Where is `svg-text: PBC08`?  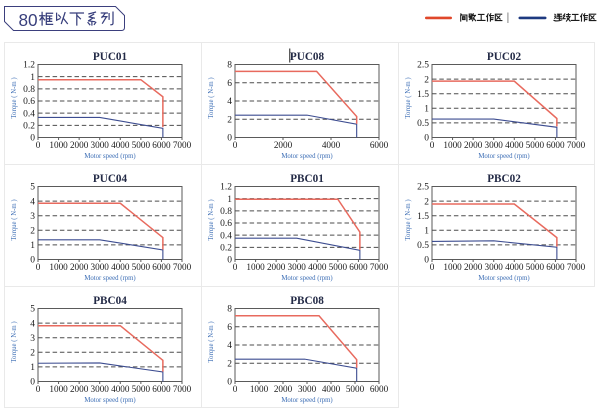 svg-text: PBC08 is located at coordinates (307, 301).